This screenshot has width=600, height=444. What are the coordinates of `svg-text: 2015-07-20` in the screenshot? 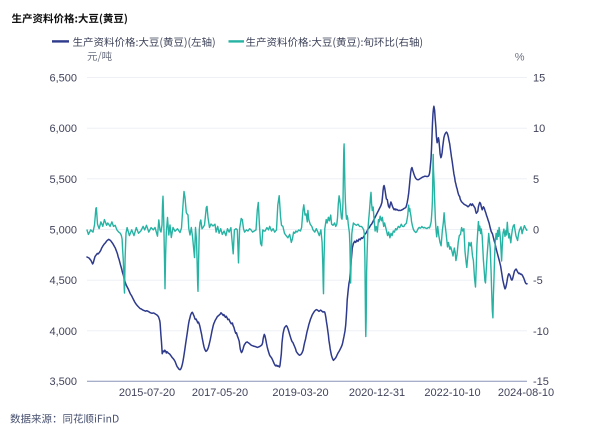 It's located at (147, 393).